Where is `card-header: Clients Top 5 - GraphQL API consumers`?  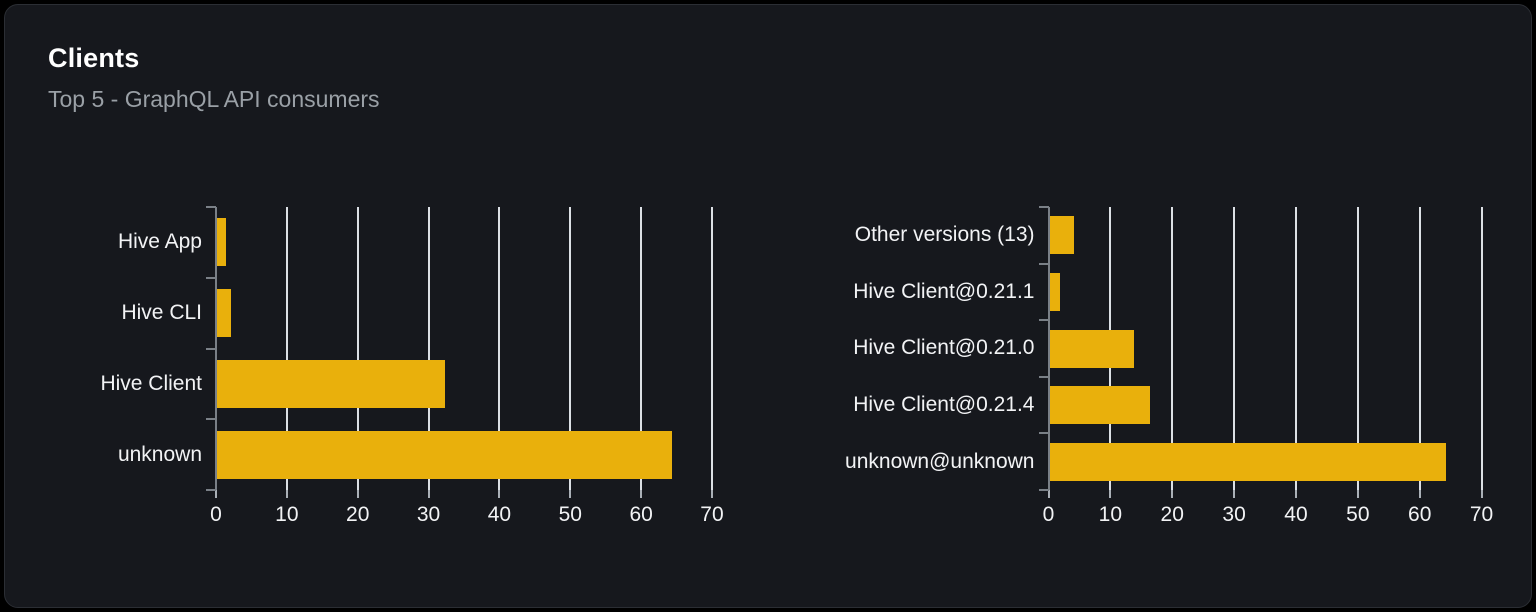
card-header: Clients Top 5 - GraphQL API consumers is located at coordinates (769, 77).